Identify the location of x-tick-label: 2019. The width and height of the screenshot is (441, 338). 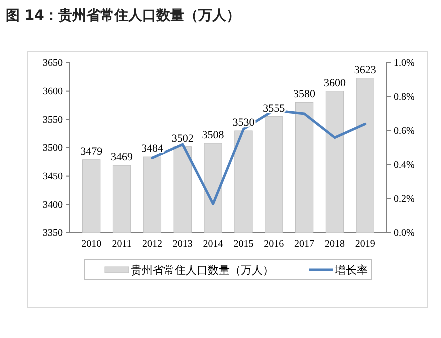
(365, 244).